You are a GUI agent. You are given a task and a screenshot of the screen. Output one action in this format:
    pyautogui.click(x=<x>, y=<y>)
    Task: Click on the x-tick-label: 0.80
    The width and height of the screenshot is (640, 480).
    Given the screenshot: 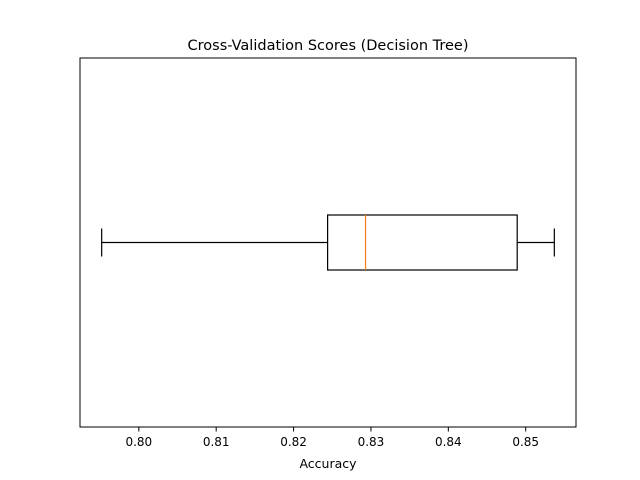 What is the action you would take?
    pyautogui.click(x=138, y=442)
    